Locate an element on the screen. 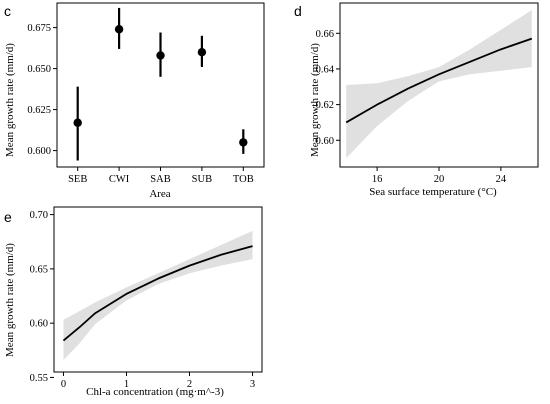  x-tick-label: 16 is located at coordinates (377, 179).